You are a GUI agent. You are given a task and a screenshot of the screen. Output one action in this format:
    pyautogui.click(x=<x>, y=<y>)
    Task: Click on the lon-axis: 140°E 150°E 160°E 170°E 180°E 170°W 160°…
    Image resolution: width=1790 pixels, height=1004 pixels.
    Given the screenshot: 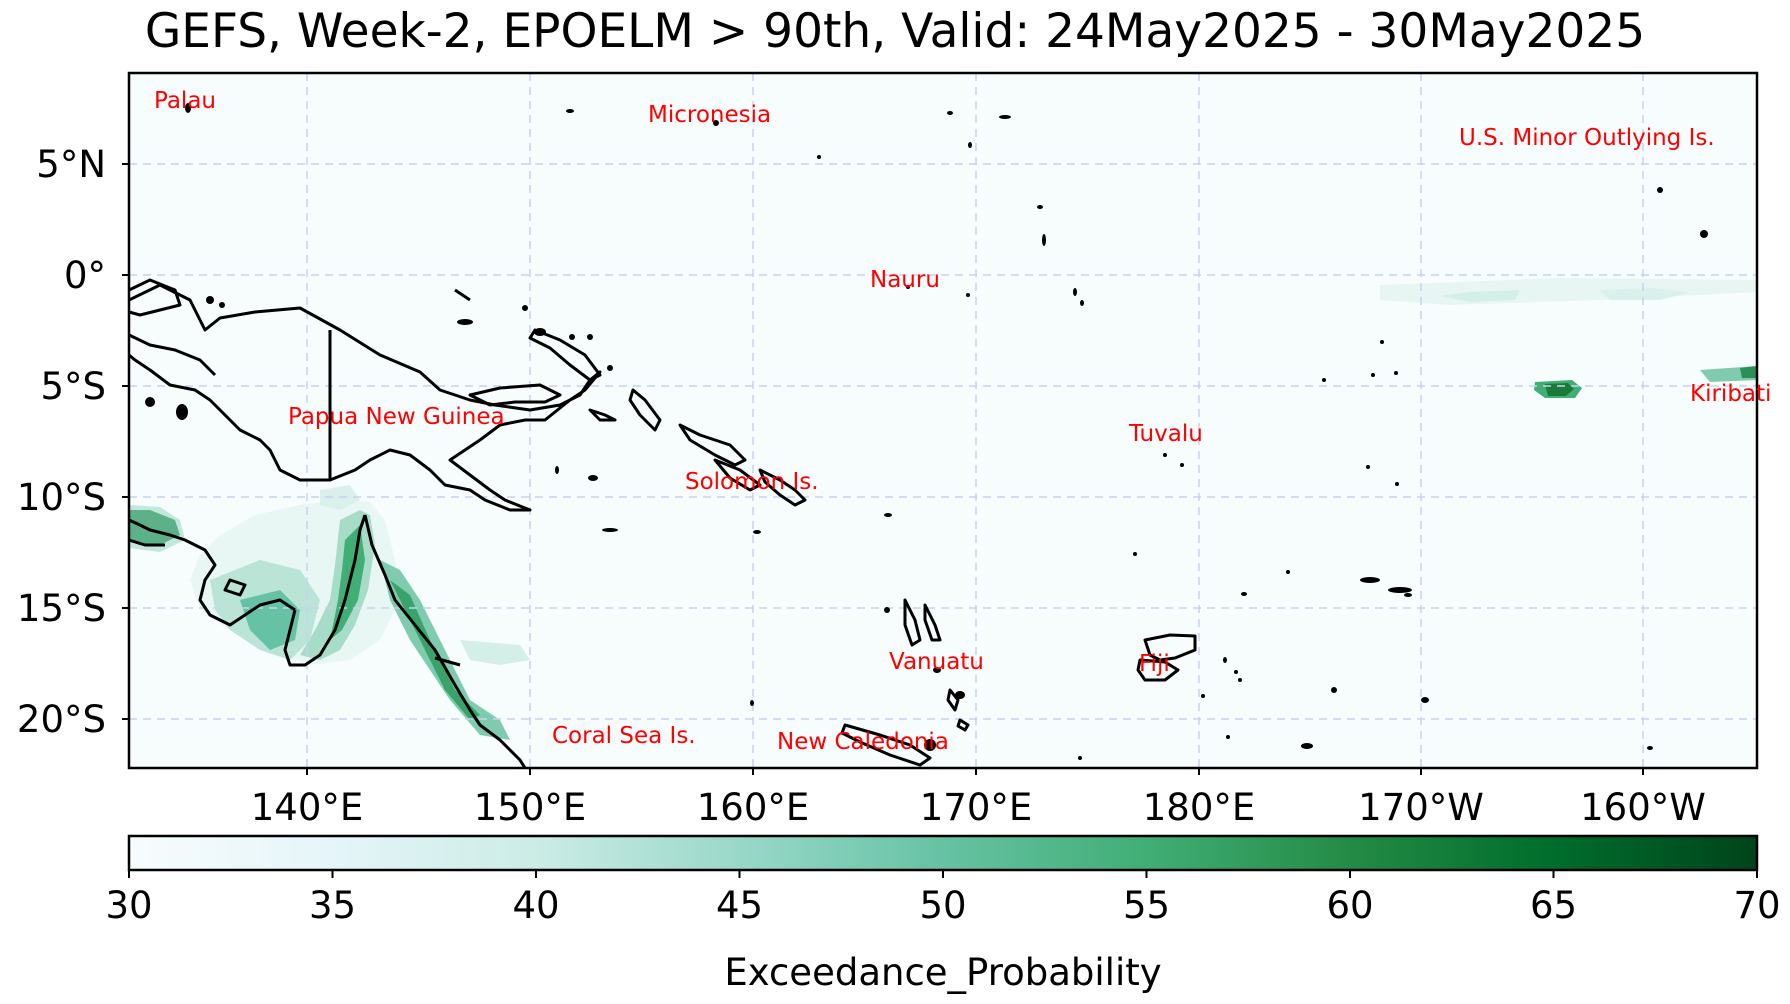 What is the action you would take?
    pyautogui.click(x=978, y=798)
    